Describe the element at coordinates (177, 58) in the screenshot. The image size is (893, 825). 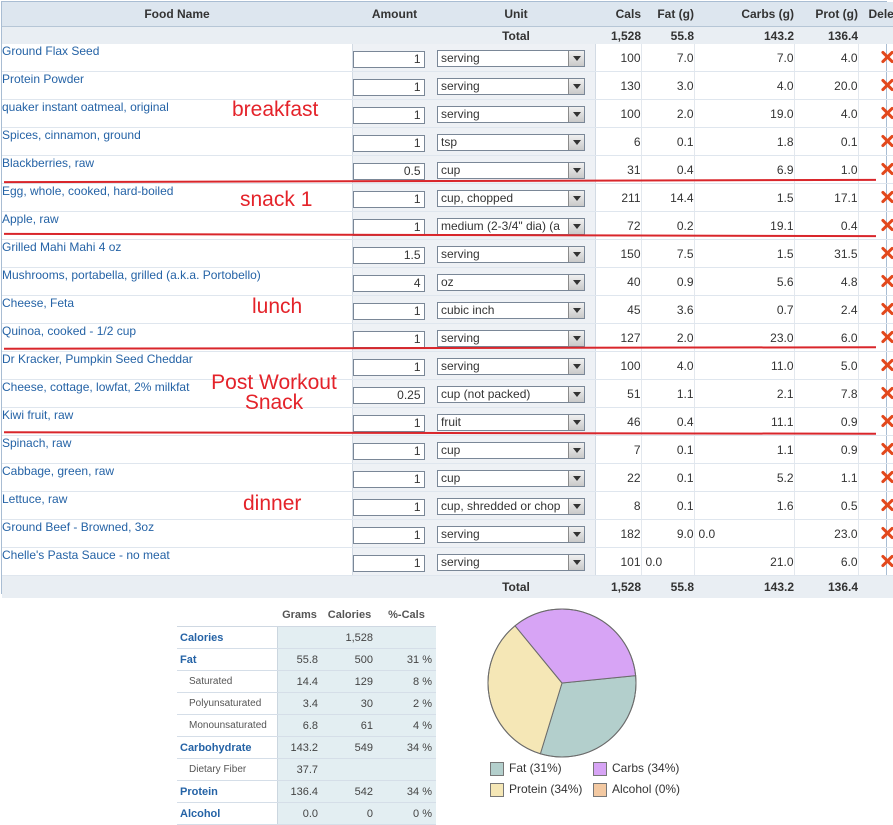
I see `food-name-link: Ground Flax Seed` at that location.